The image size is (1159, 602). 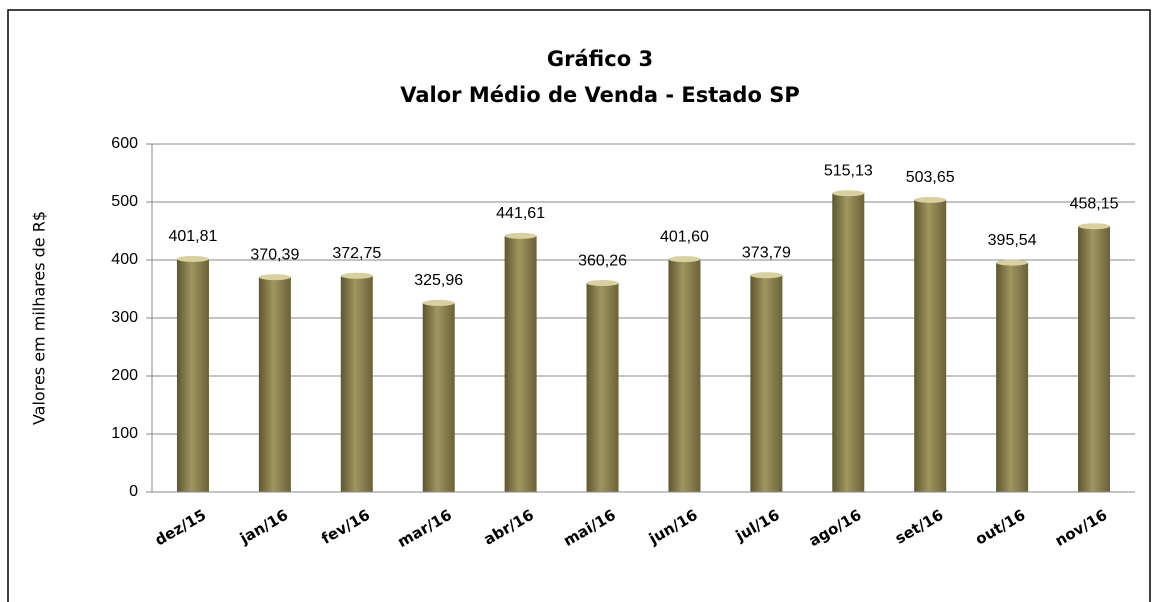 What do you see at coordinates (356, 253) in the screenshot?
I see `value-label: 372,75` at bounding box center [356, 253].